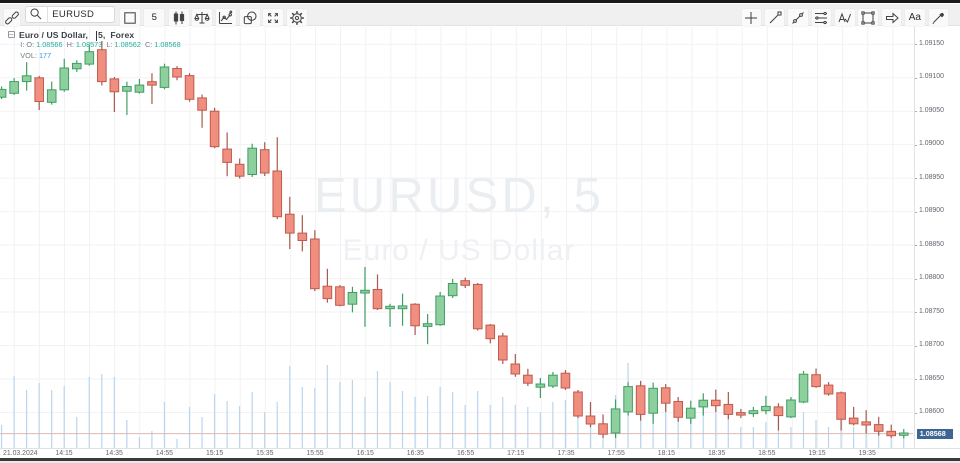 The image size is (960, 463). What do you see at coordinates (459, 250) in the screenshot?
I see `svg-text: Euro / US Dollar` at bounding box center [459, 250].